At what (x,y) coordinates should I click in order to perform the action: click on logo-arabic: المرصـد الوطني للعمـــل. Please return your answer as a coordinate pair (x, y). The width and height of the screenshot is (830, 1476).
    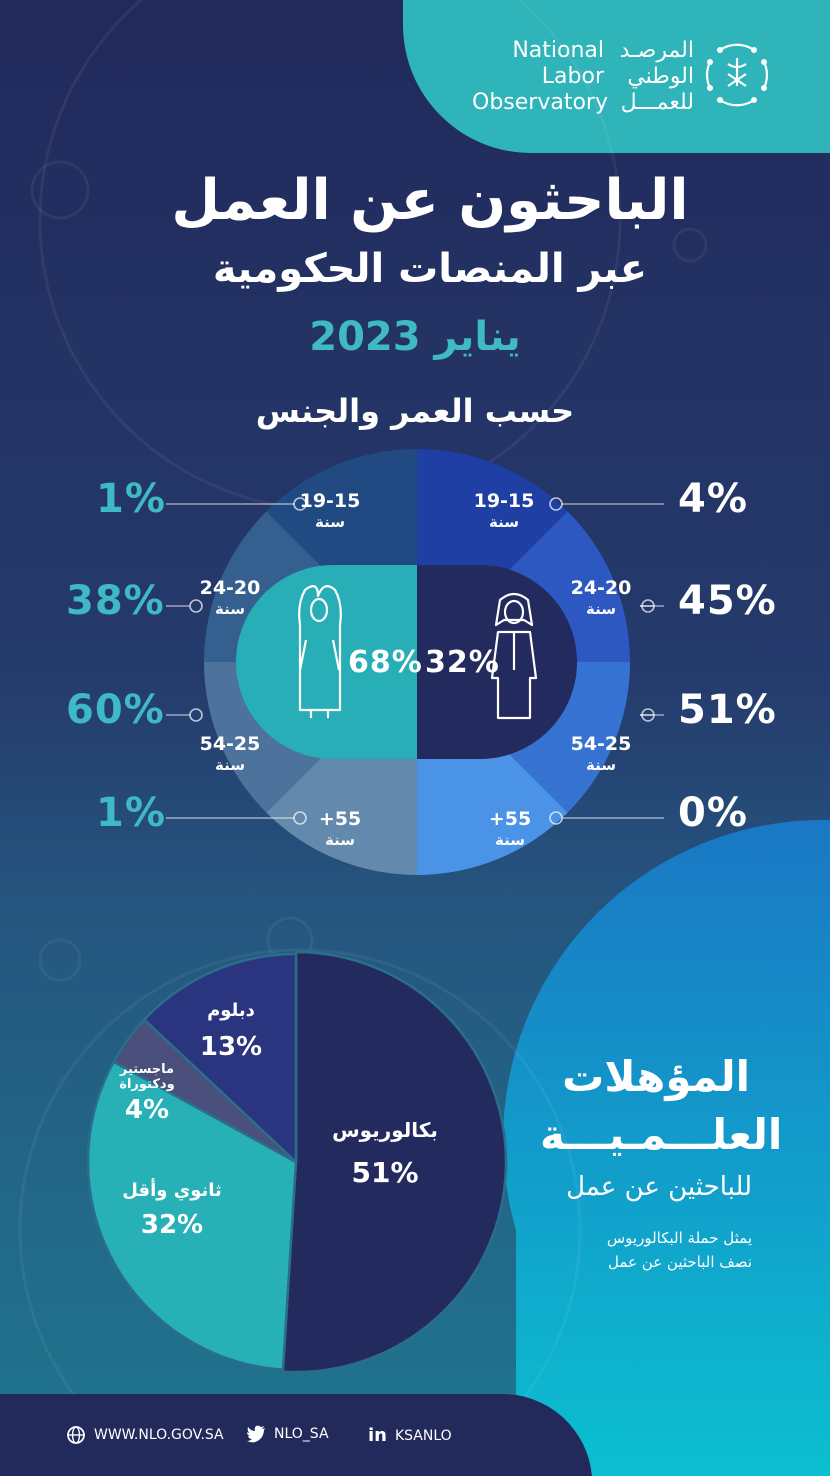
    Looking at the image, I should click on (656, 76).